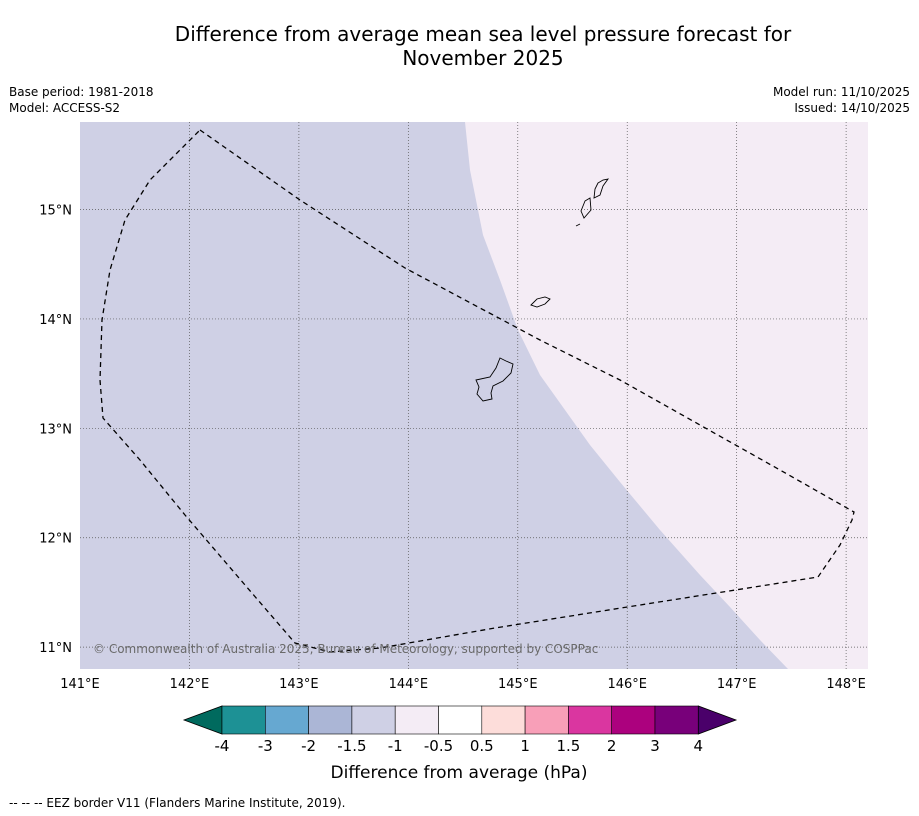  What do you see at coordinates (841, 92) in the screenshot?
I see `model-run-text: Model run: 11/10/2025` at bounding box center [841, 92].